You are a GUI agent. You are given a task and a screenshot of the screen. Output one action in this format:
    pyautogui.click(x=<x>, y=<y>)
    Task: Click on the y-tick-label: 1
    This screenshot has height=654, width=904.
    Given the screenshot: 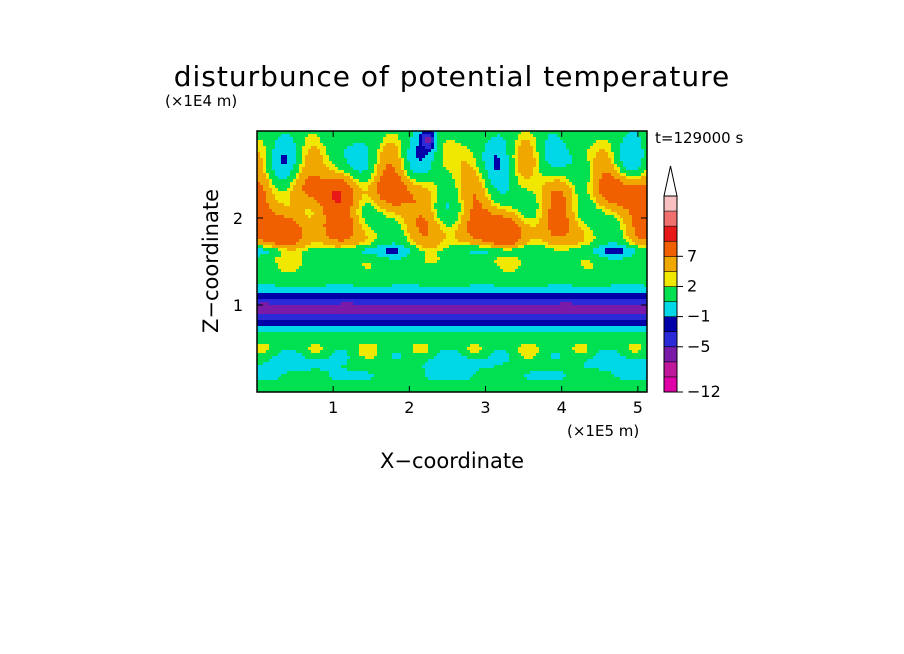 What is the action you would take?
    pyautogui.click(x=238, y=305)
    